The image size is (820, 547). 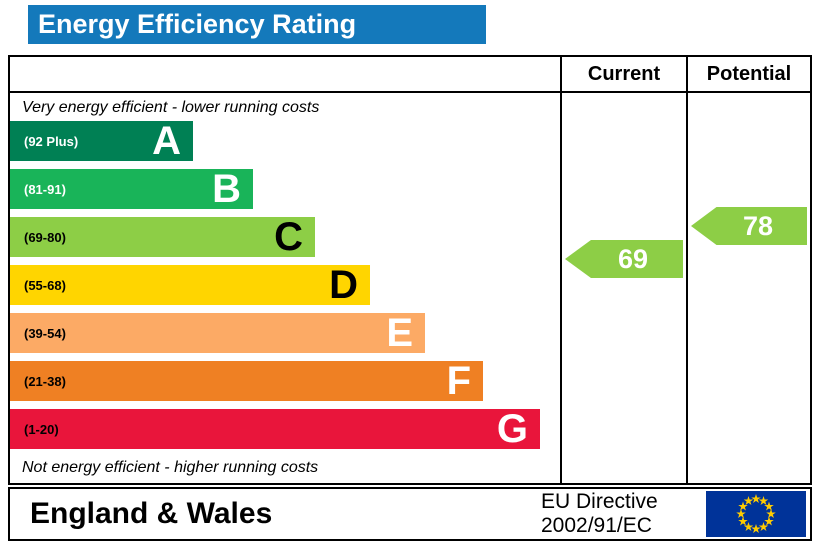 I want to click on band-a-letter: A, so click(x=166, y=141).